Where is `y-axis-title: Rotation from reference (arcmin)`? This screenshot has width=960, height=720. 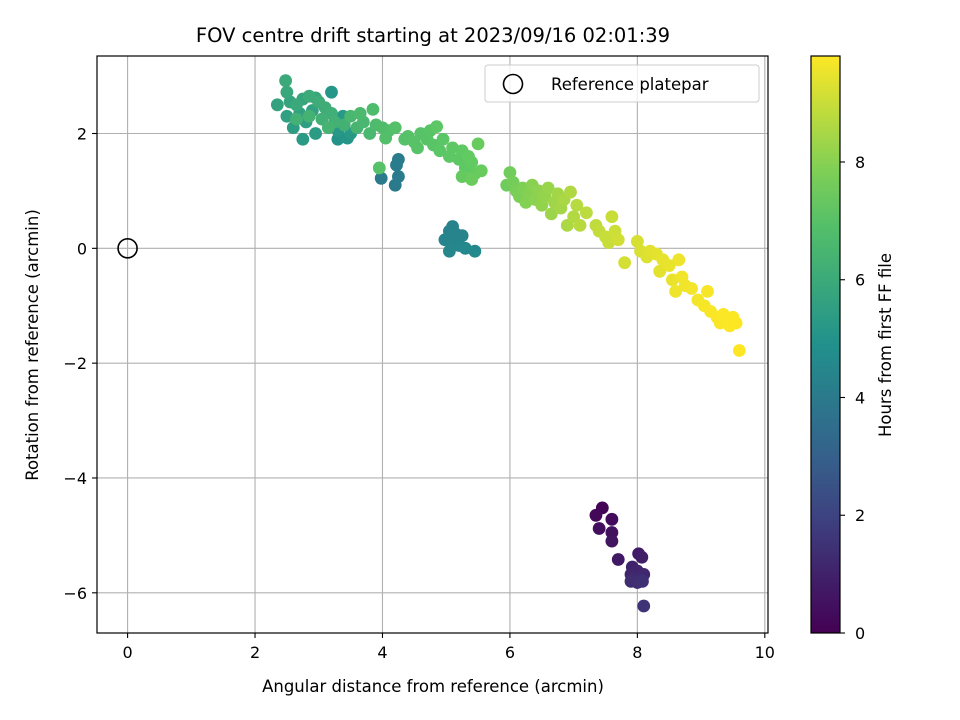 y-axis-title: Rotation from reference (arcmin) is located at coordinates (32, 345).